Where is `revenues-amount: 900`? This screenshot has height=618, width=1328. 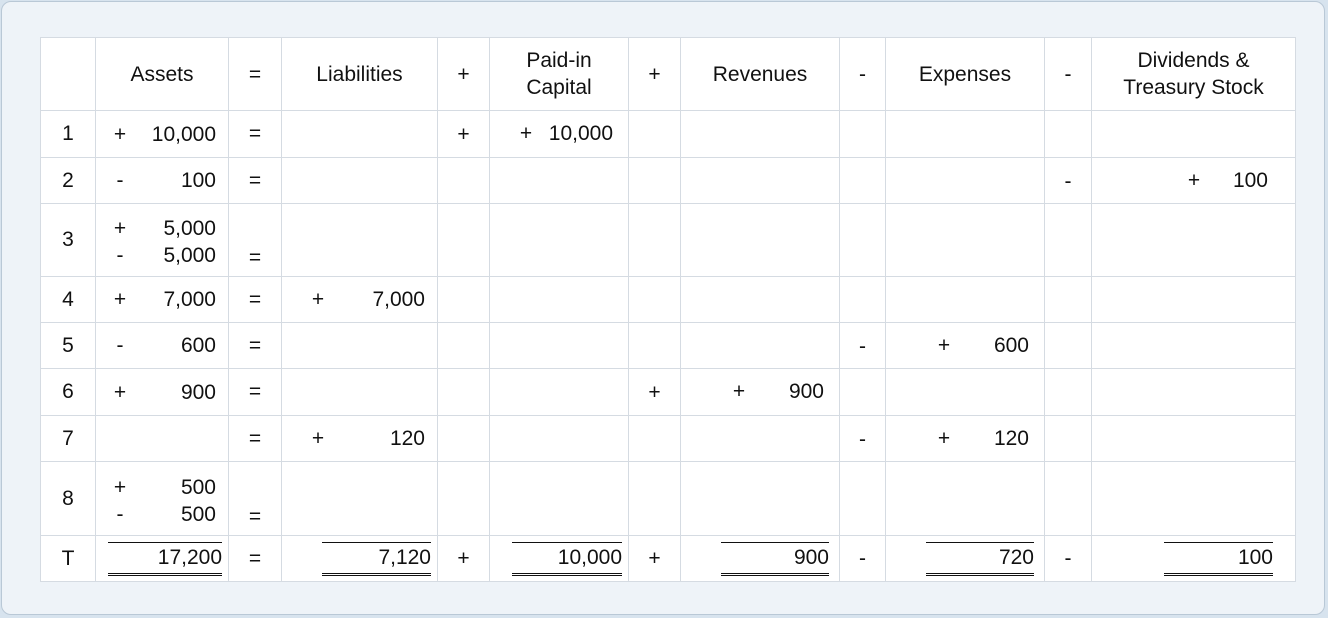 revenues-amount: 900 is located at coordinates (806, 391).